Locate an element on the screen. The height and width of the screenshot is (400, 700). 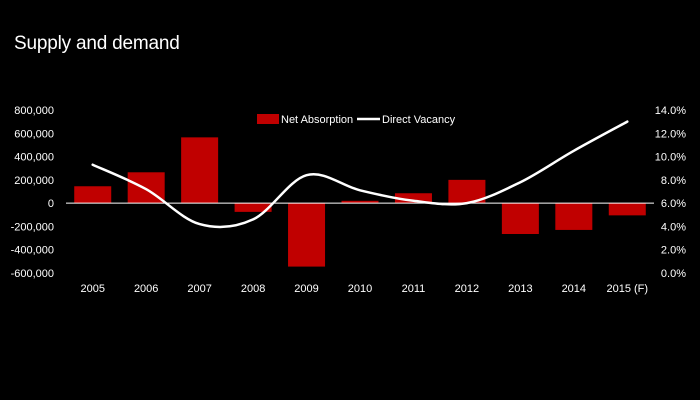
left-tick-label: -600,000 is located at coordinates (32, 274).